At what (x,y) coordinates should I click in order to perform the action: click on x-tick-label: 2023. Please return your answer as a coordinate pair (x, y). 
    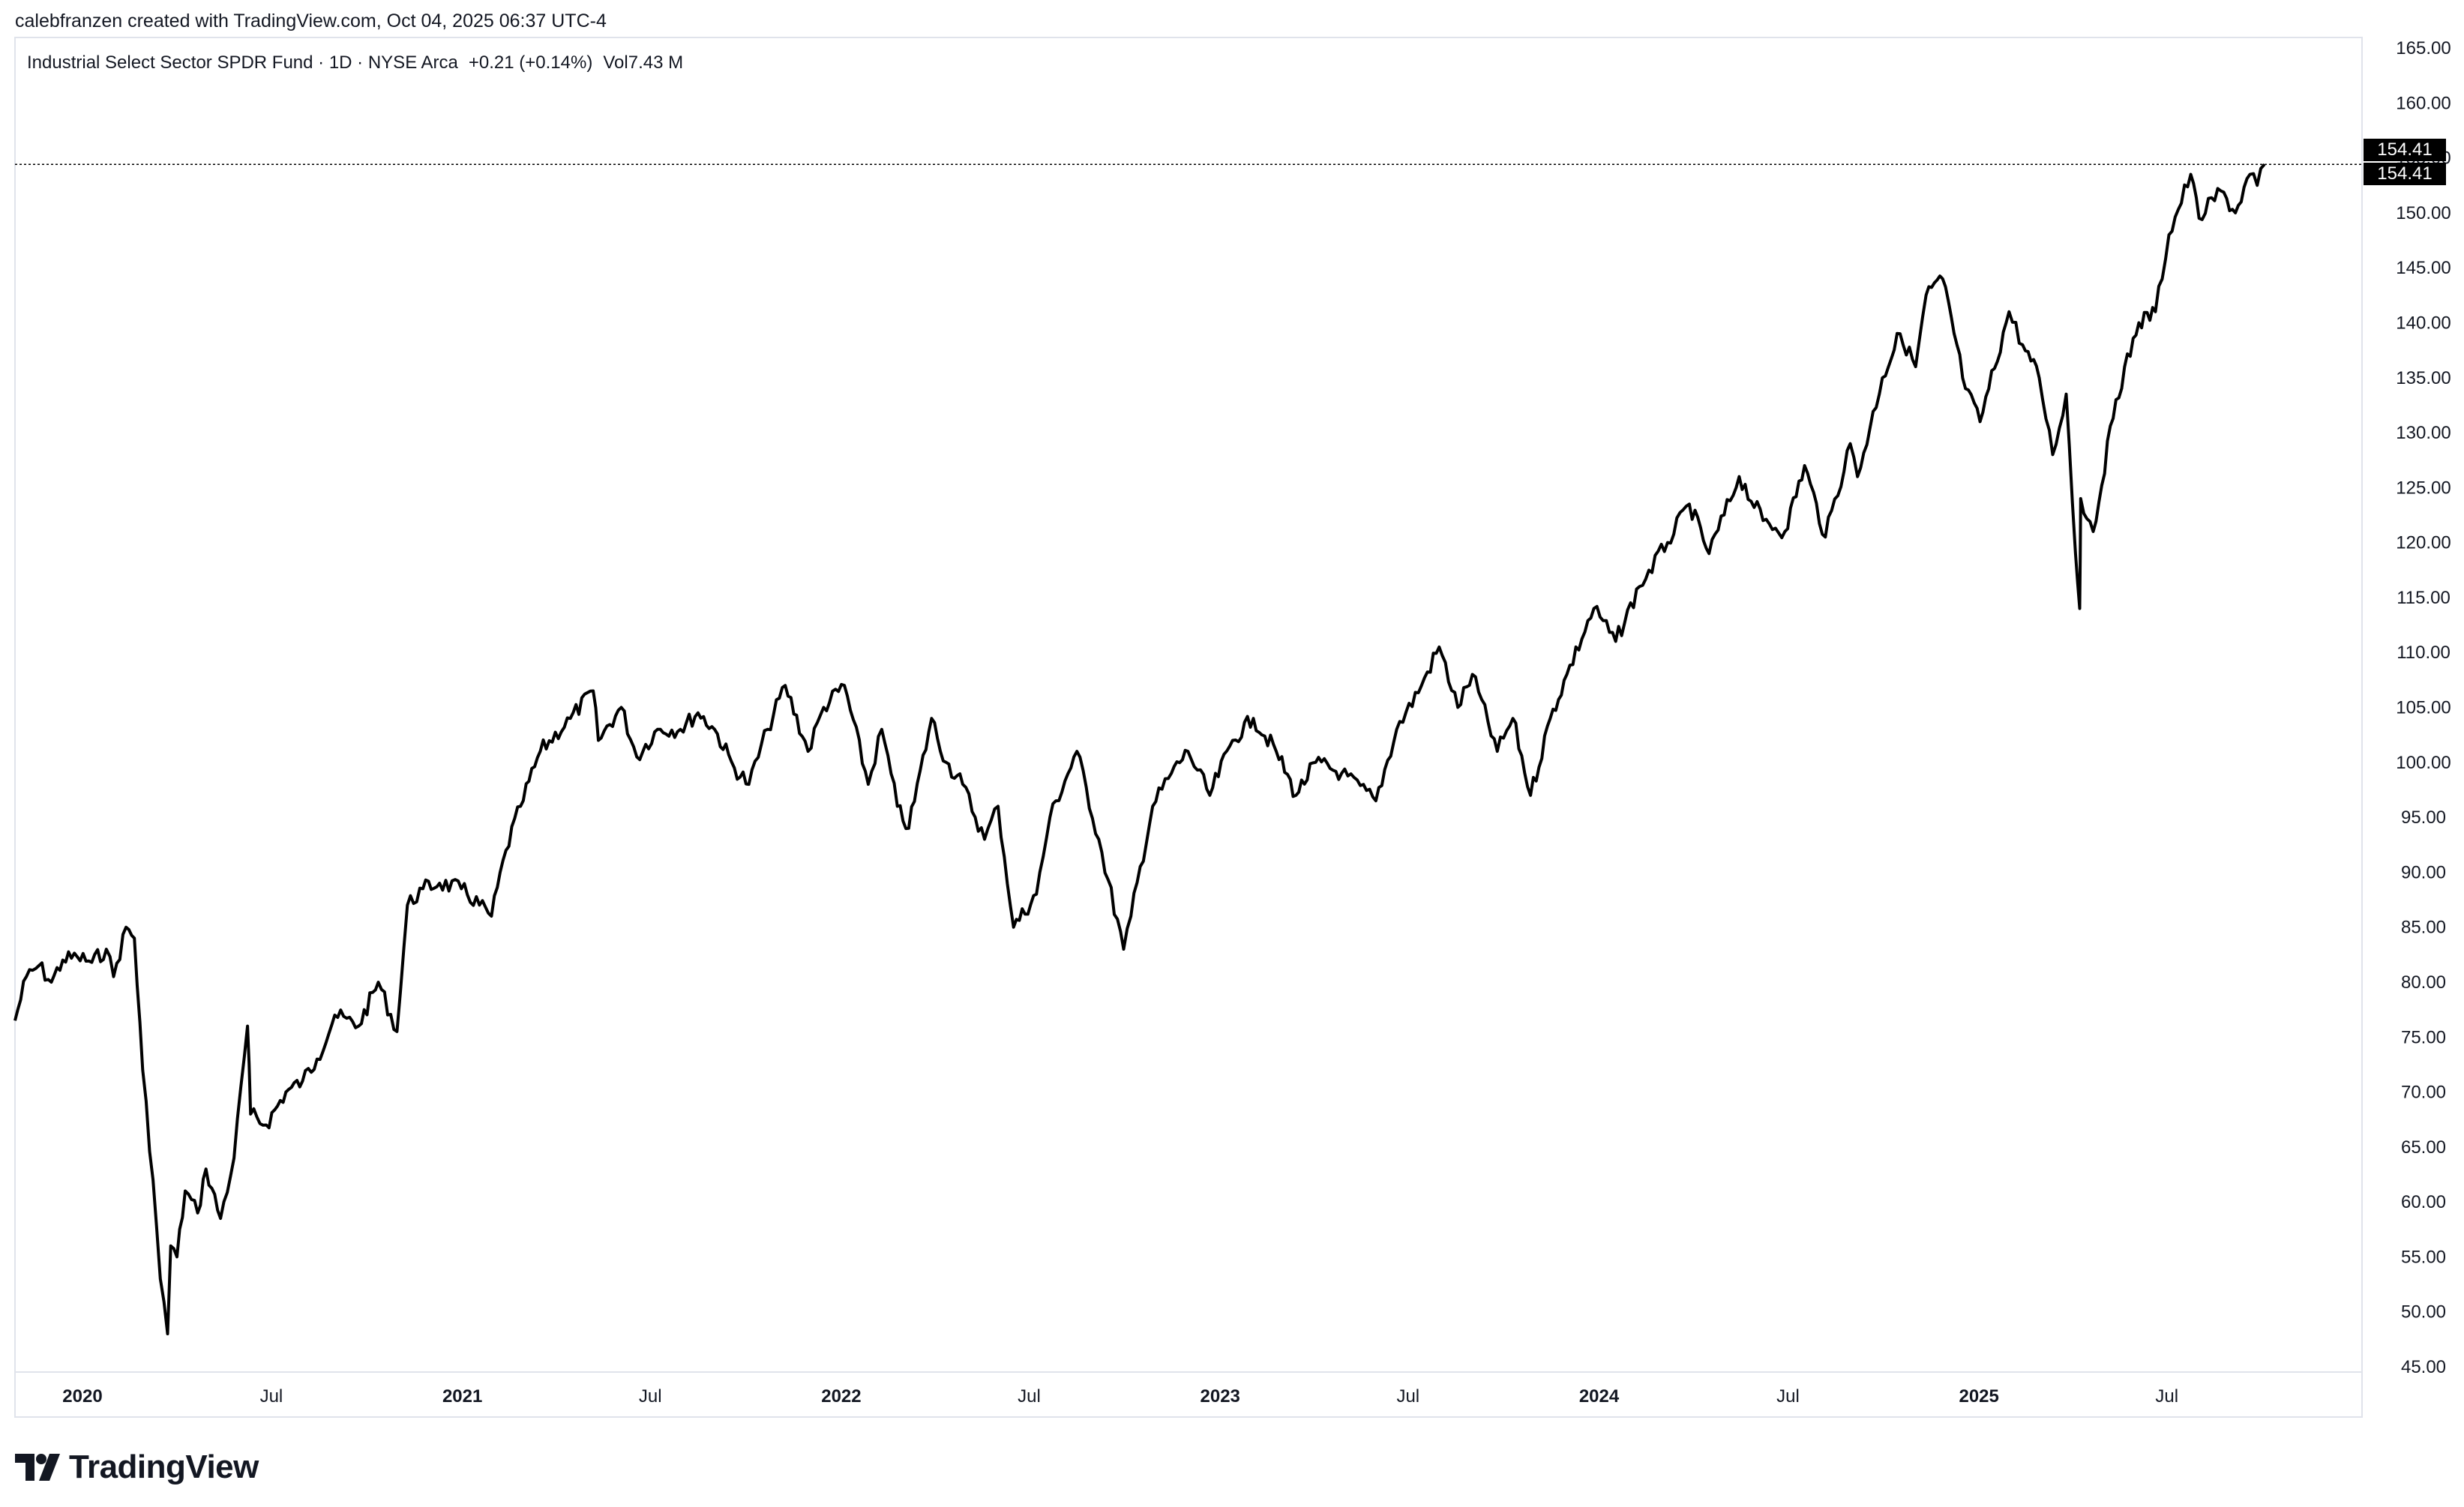
    Looking at the image, I should click on (1220, 1396).